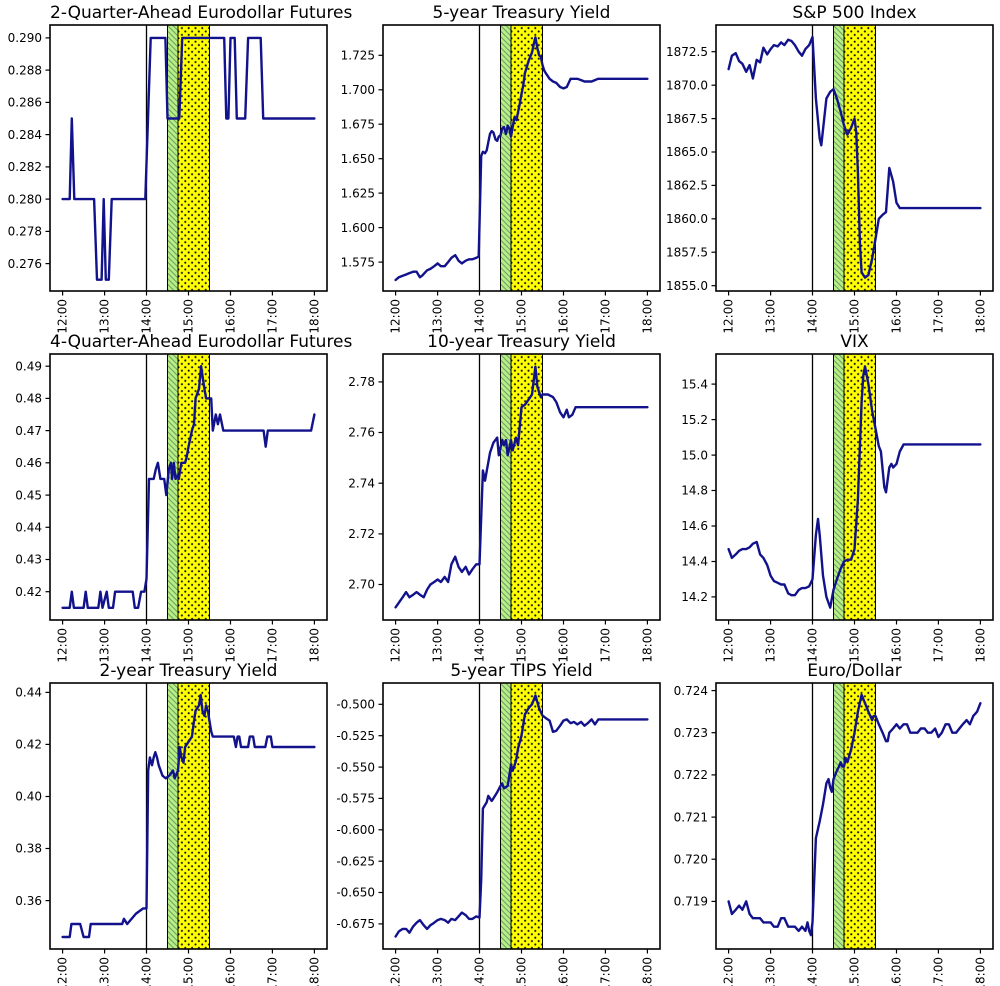  Describe the element at coordinates (25, 70) in the screenshot. I see `svg-text: 0.288` at that location.